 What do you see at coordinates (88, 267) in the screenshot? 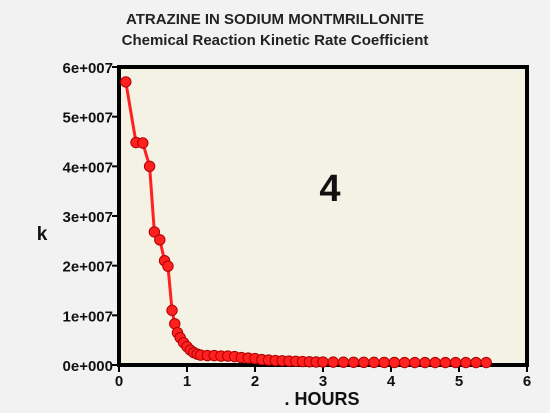
I see `y-tick-label: 2e+007` at bounding box center [88, 267].